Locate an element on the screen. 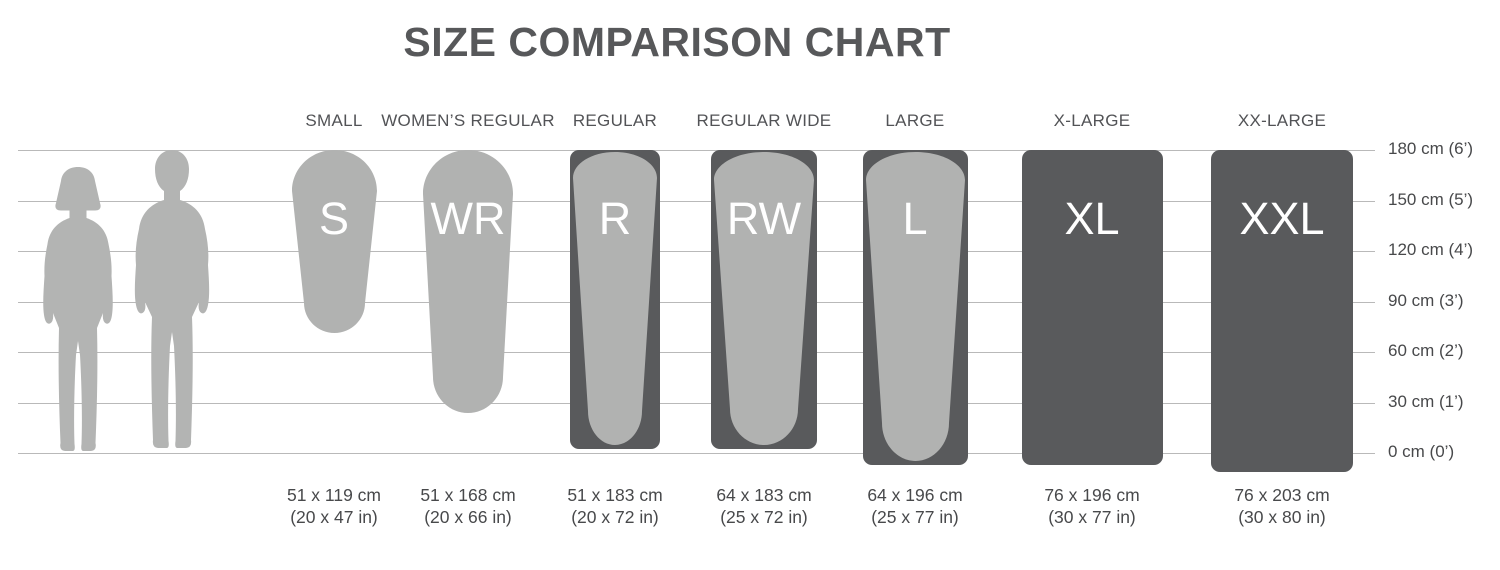 This screenshot has height=570, width=1500. gridline-120cm is located at coordinates (696, 251).